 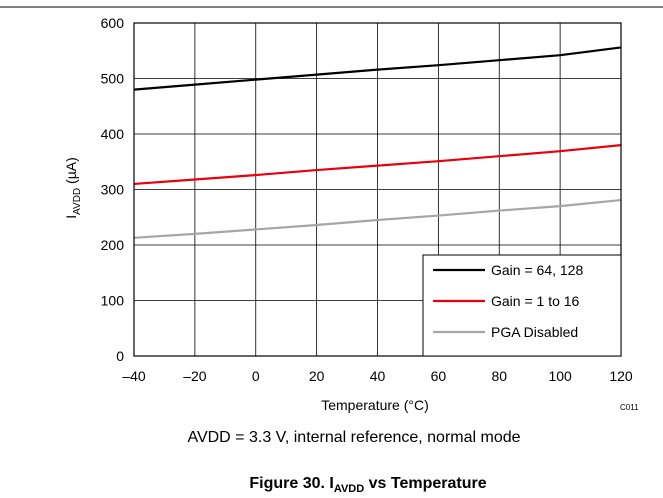 I want to click on y-axis-label: IAVDD (µA), so click(x=73, y=188).